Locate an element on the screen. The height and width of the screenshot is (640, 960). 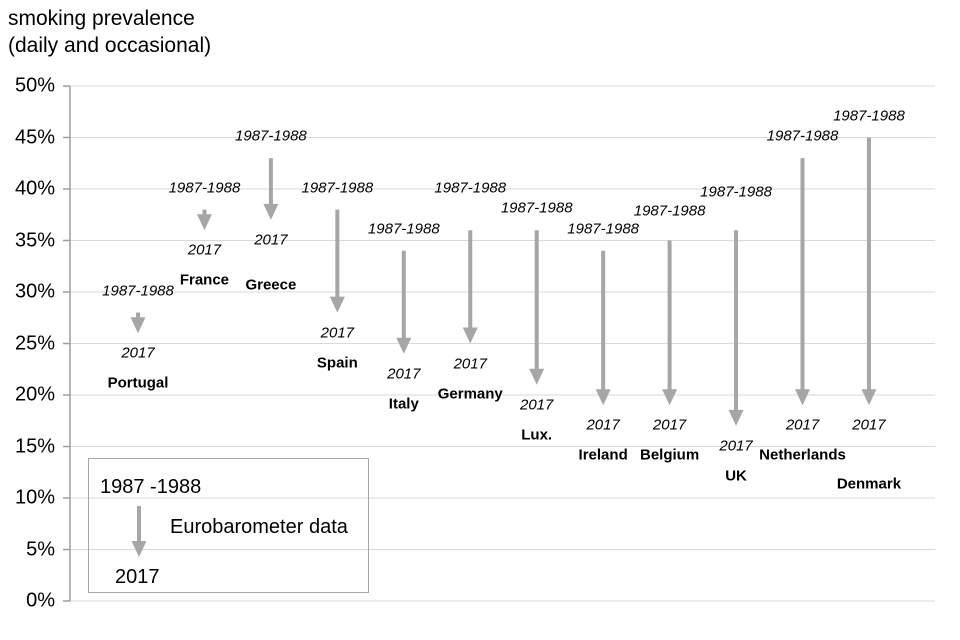
legend-end-period-label: 2017 is located at coordinates (137, 577).